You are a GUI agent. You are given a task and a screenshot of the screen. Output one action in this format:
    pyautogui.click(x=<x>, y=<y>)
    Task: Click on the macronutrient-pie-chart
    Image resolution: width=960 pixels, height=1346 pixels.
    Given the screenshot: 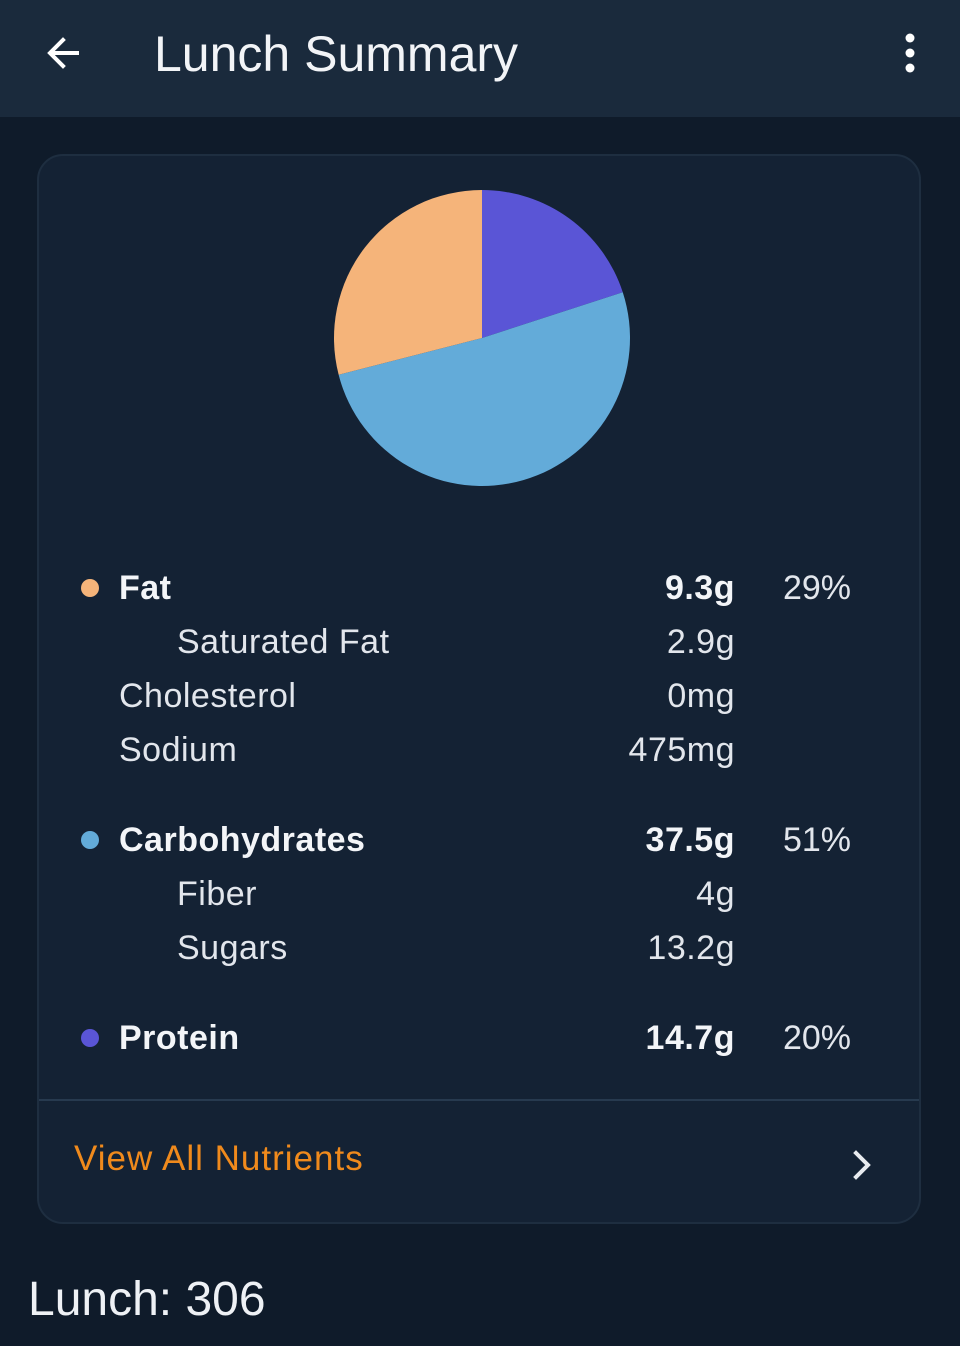 What is the action you would take?
    pyautogui.click(x=482, y=338)
    